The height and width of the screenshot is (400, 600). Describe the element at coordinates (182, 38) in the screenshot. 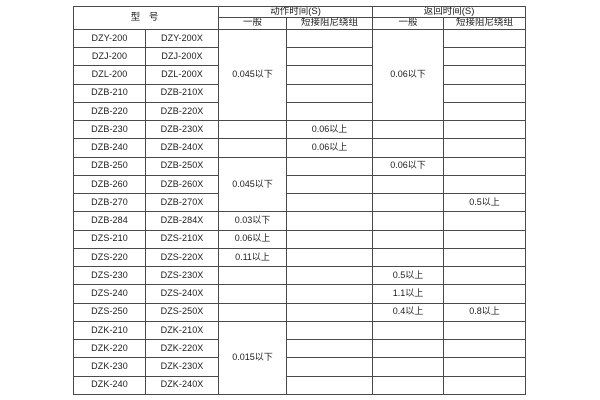

I see `cell-model-variant: DZY-200X` at that location.